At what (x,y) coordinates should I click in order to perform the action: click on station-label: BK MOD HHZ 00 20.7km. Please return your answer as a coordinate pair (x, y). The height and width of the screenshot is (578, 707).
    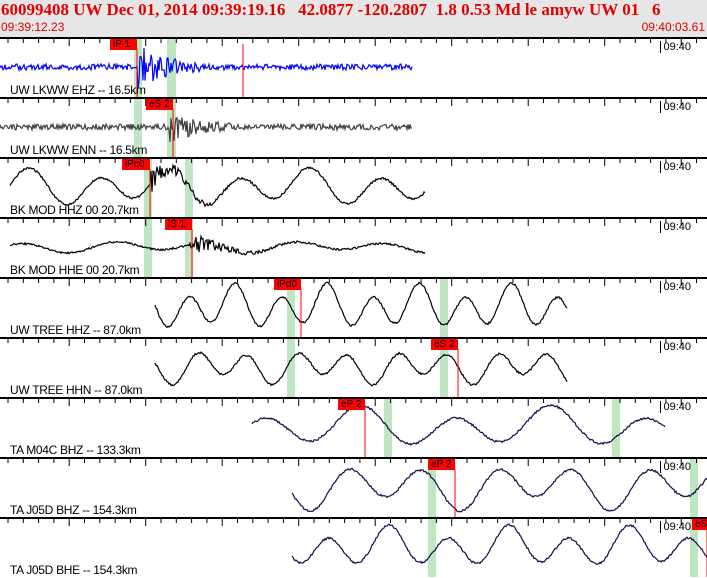
    Looking at the image, I should click on (74, 210).